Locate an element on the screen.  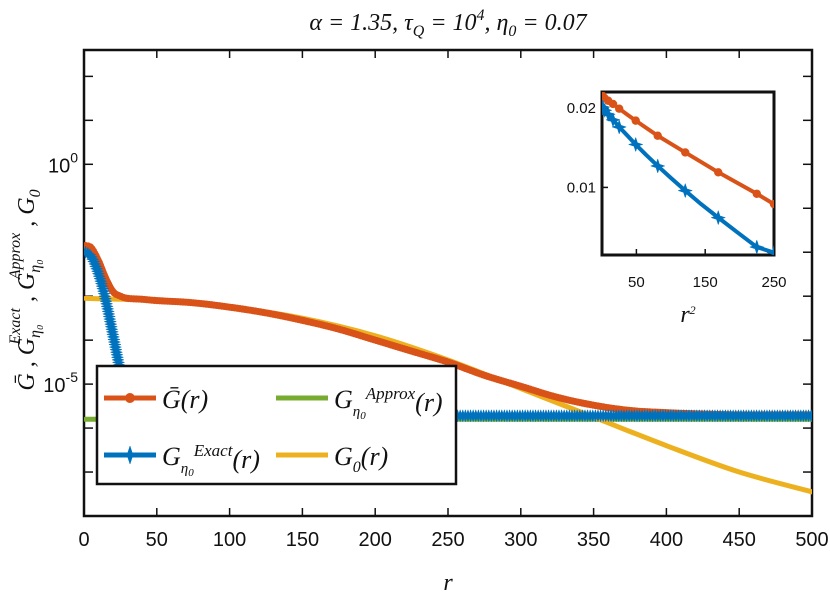
inset-series-line-gexact is located at coordinates (688, 180).